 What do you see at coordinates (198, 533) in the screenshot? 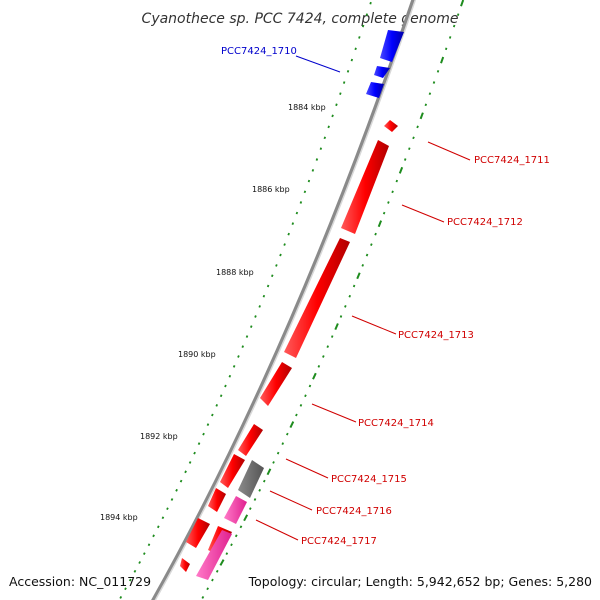
I see `gene-feature-1717-red-a` at bounding box center [198, 533].